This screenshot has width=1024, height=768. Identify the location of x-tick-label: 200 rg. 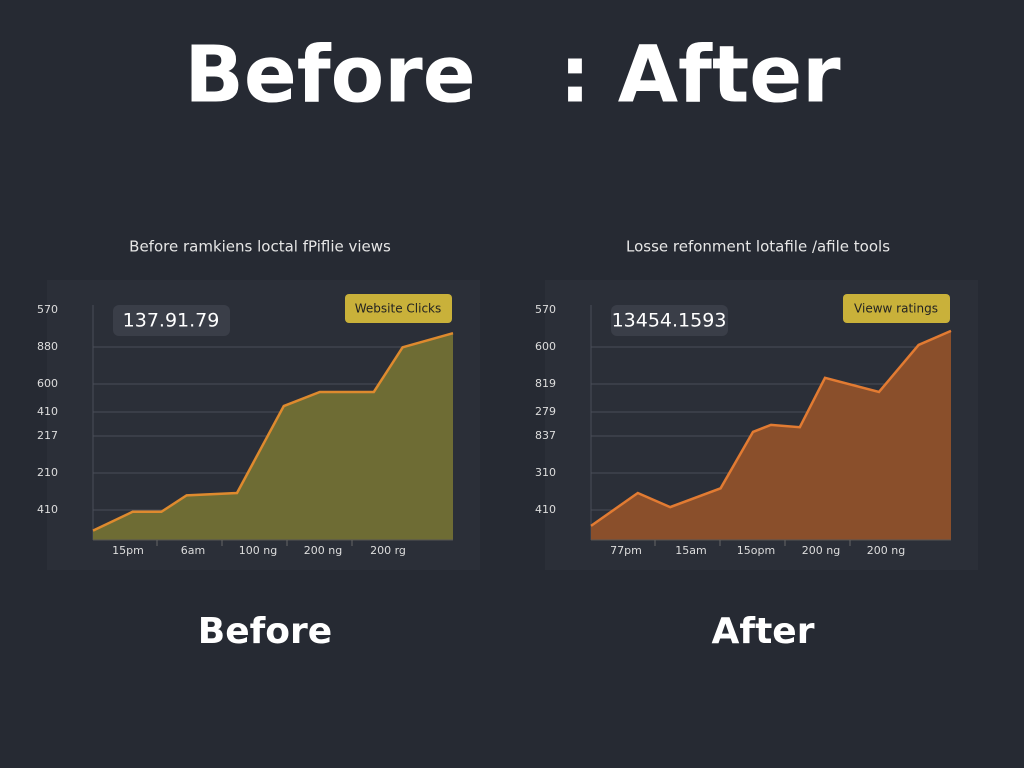
(388, 550).